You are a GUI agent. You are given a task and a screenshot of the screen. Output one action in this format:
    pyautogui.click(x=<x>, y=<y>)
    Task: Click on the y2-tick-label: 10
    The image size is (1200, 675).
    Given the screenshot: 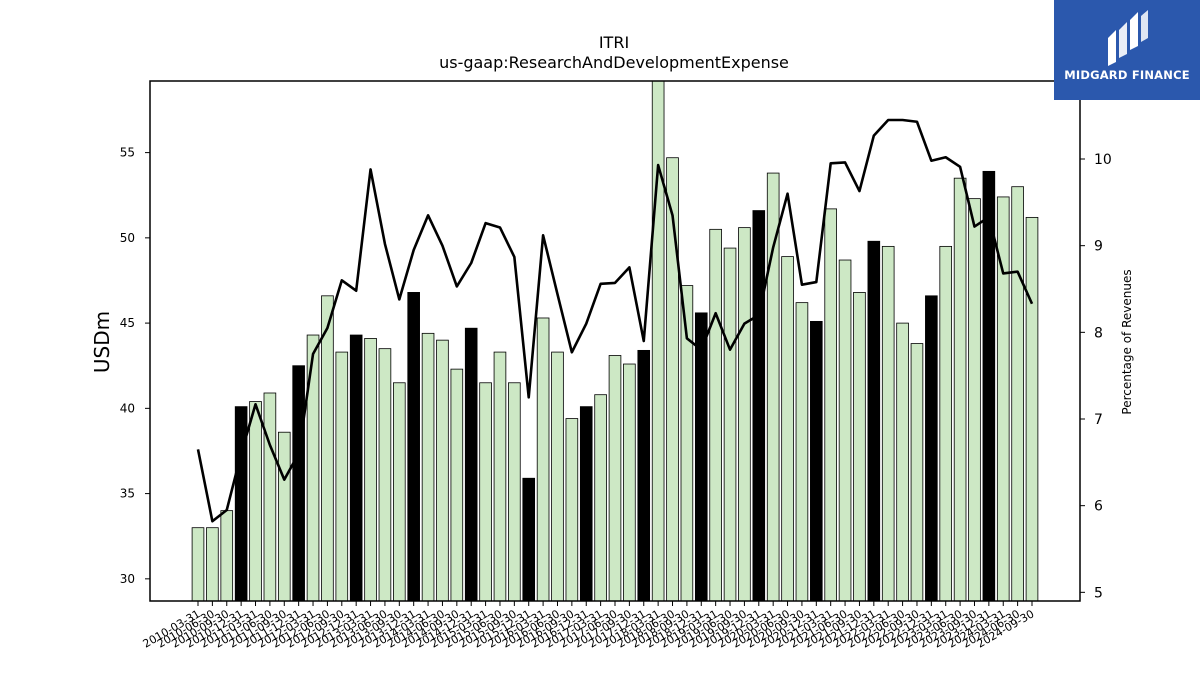 What is the action you would take?
    pyautogui.click(x=1103, y=160)
    